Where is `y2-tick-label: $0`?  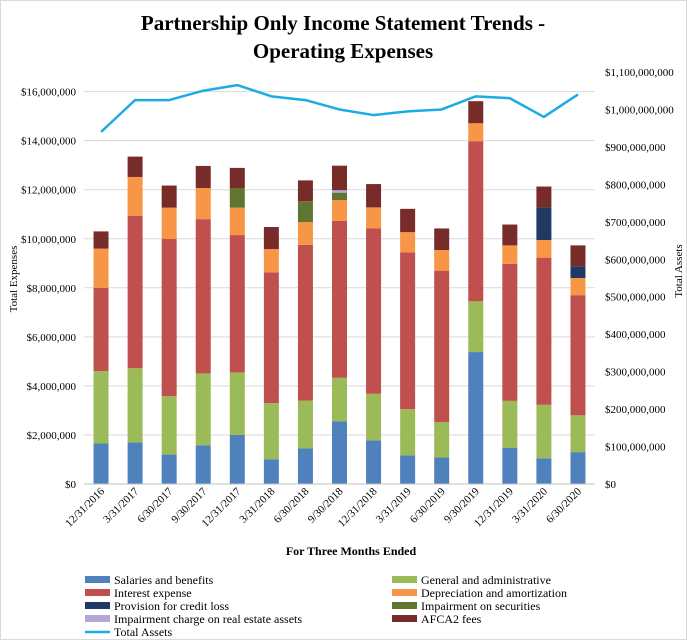
y2-tick-label: $0 is located at coordinates (611, 485).